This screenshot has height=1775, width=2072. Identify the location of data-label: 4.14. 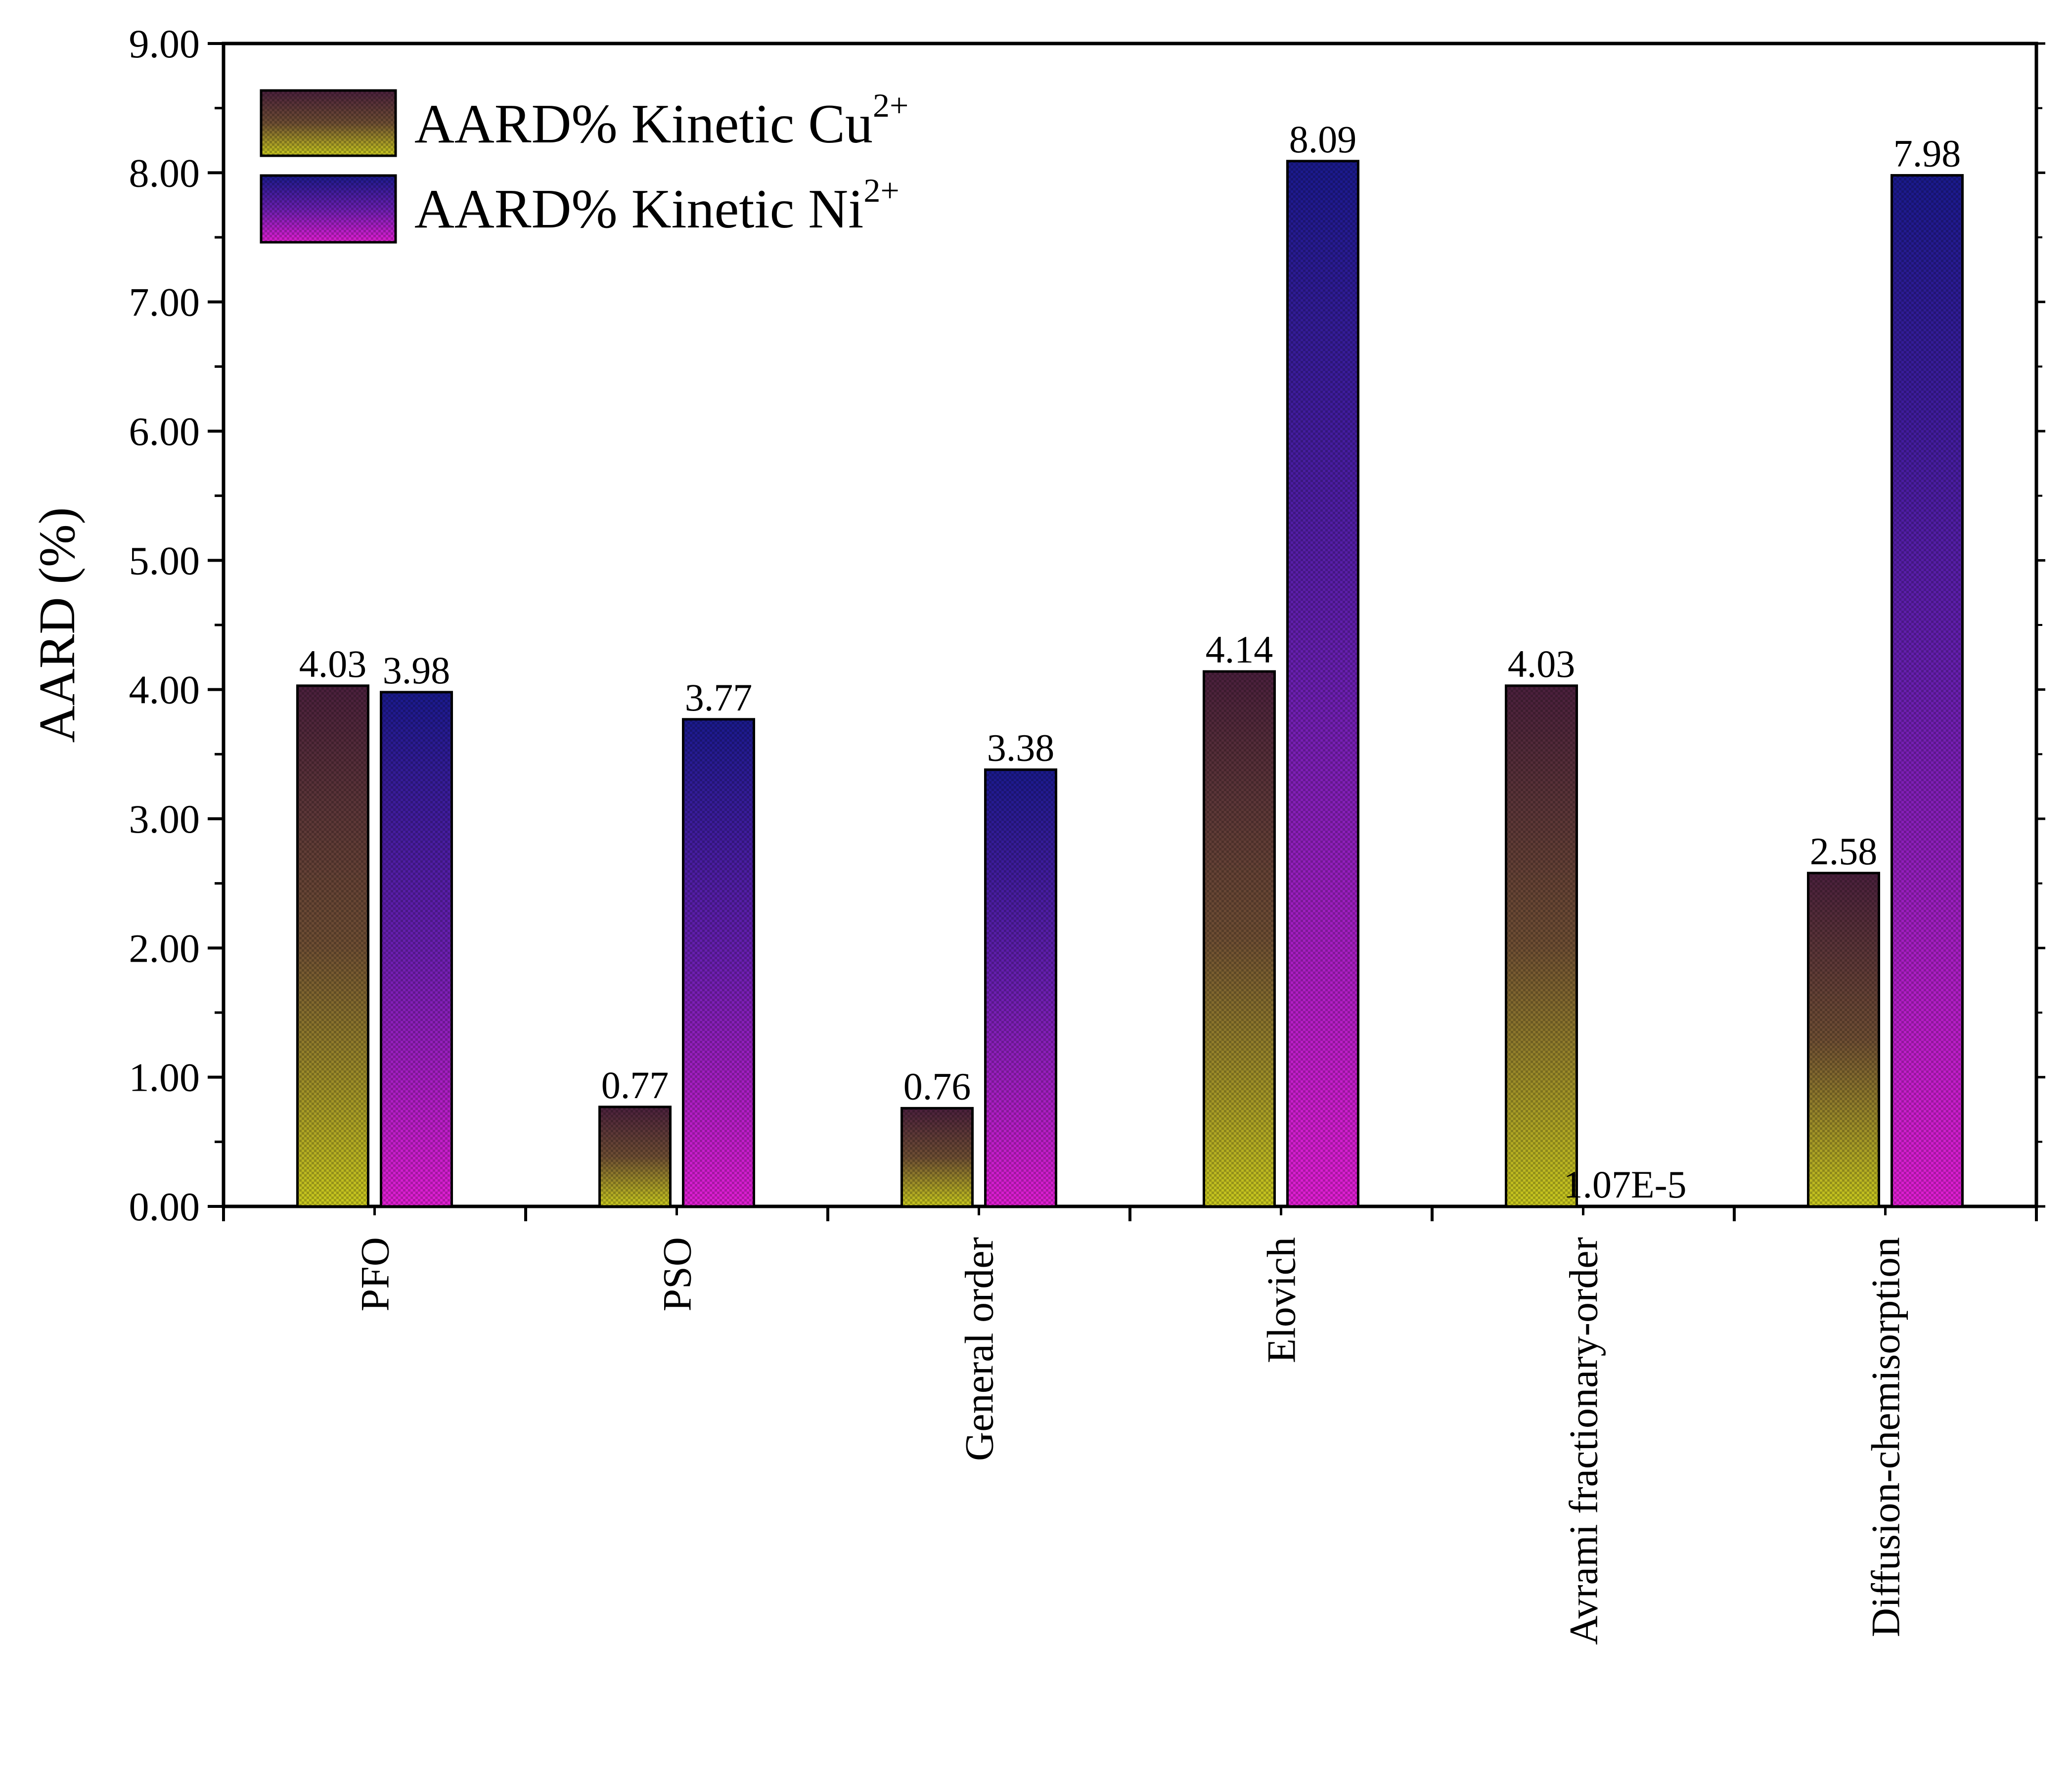
(1239, 649).